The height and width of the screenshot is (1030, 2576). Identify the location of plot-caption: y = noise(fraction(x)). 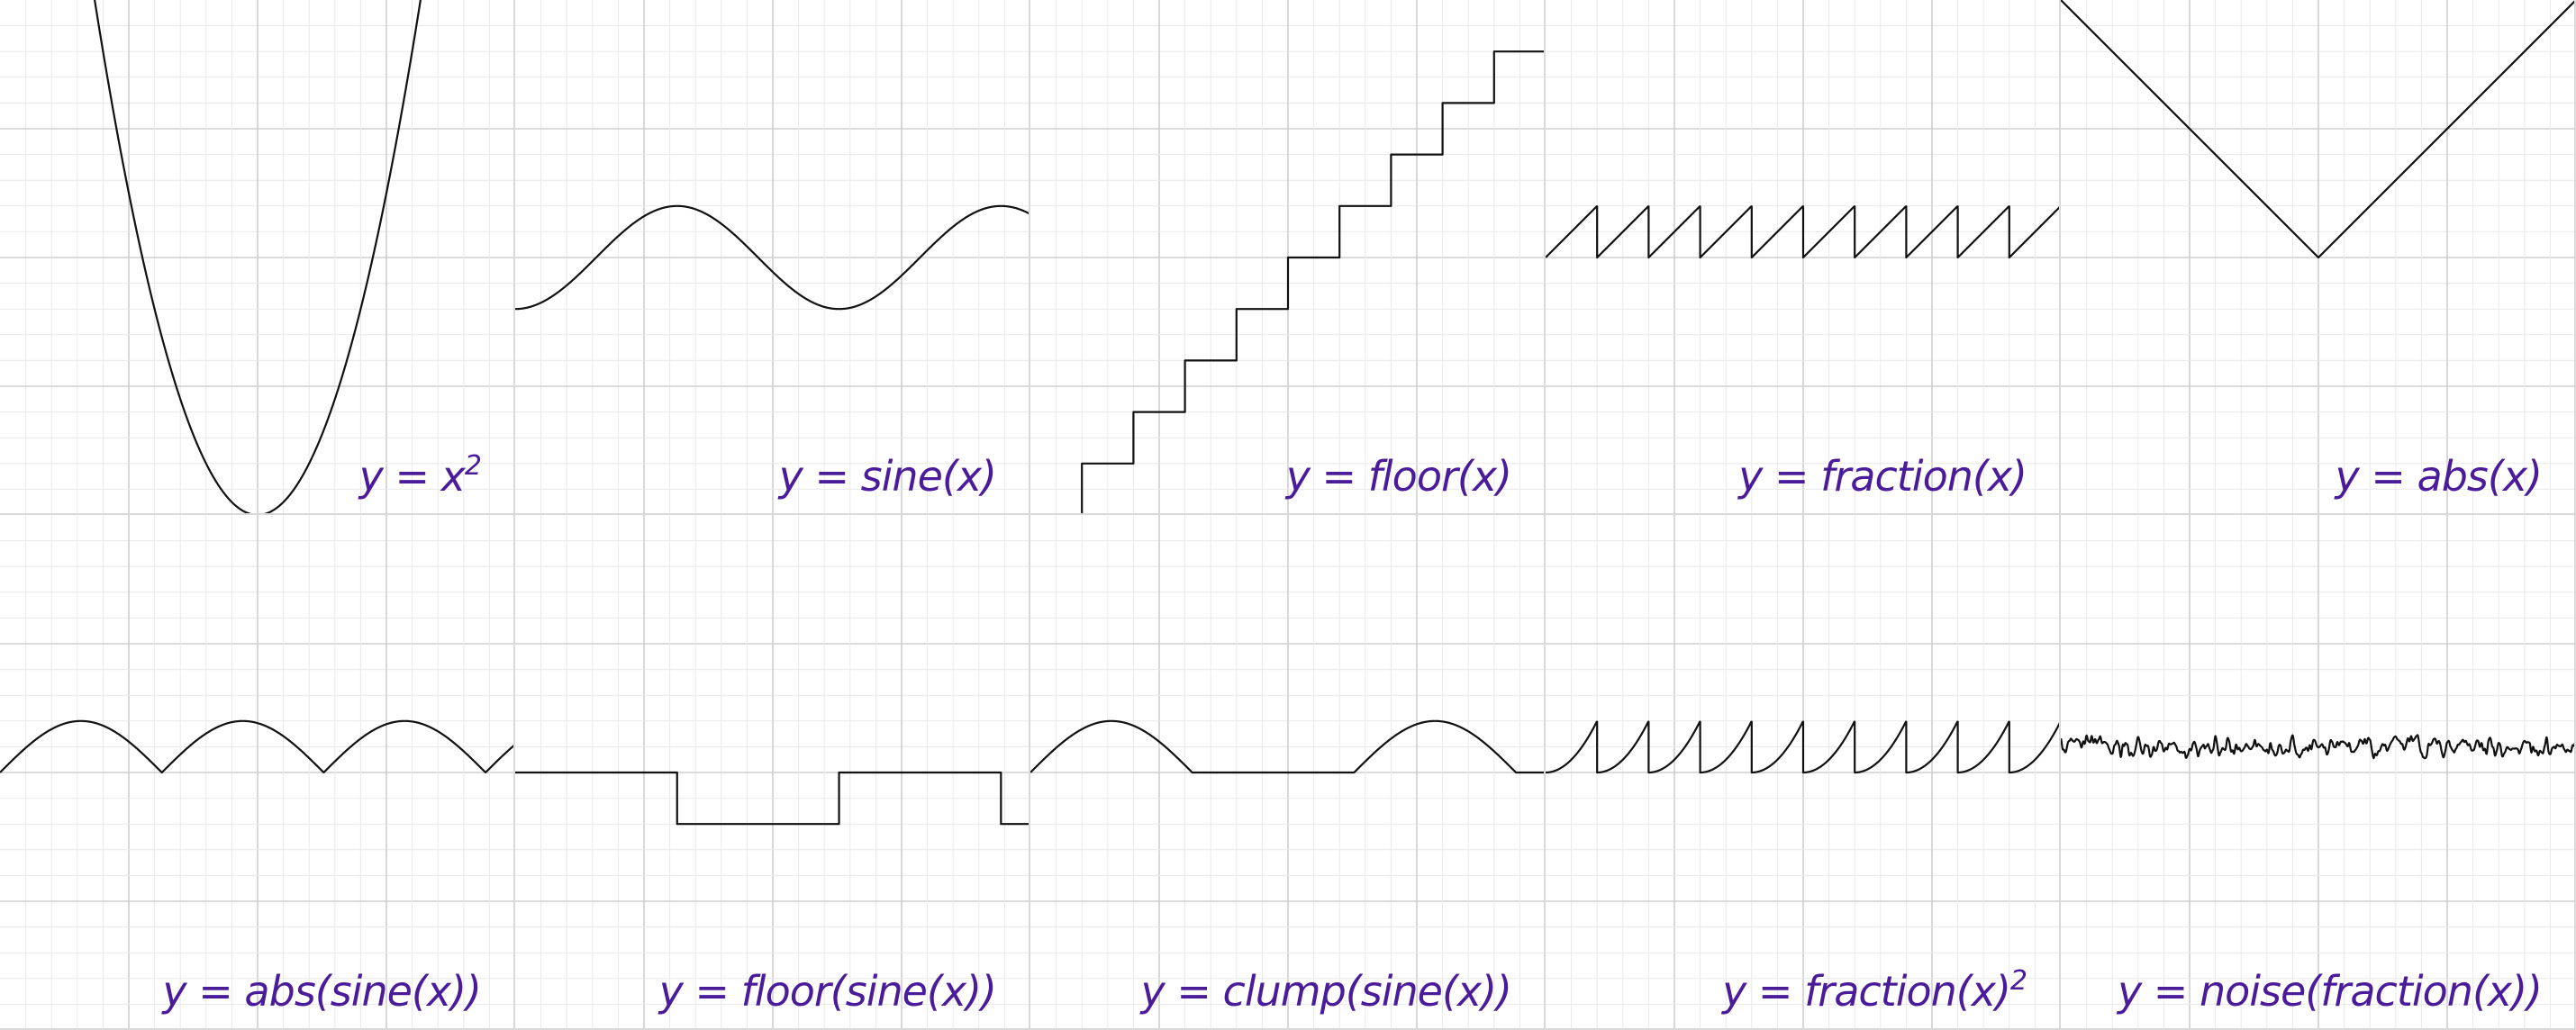
(2330, 991).